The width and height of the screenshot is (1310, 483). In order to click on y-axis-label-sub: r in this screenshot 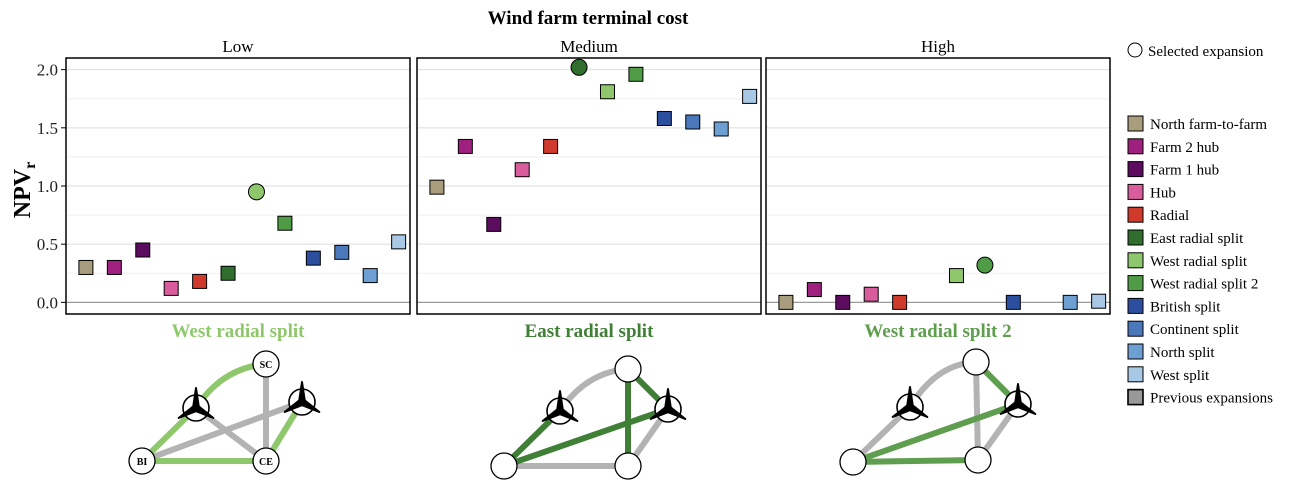, I will do `click(30, 165)`.